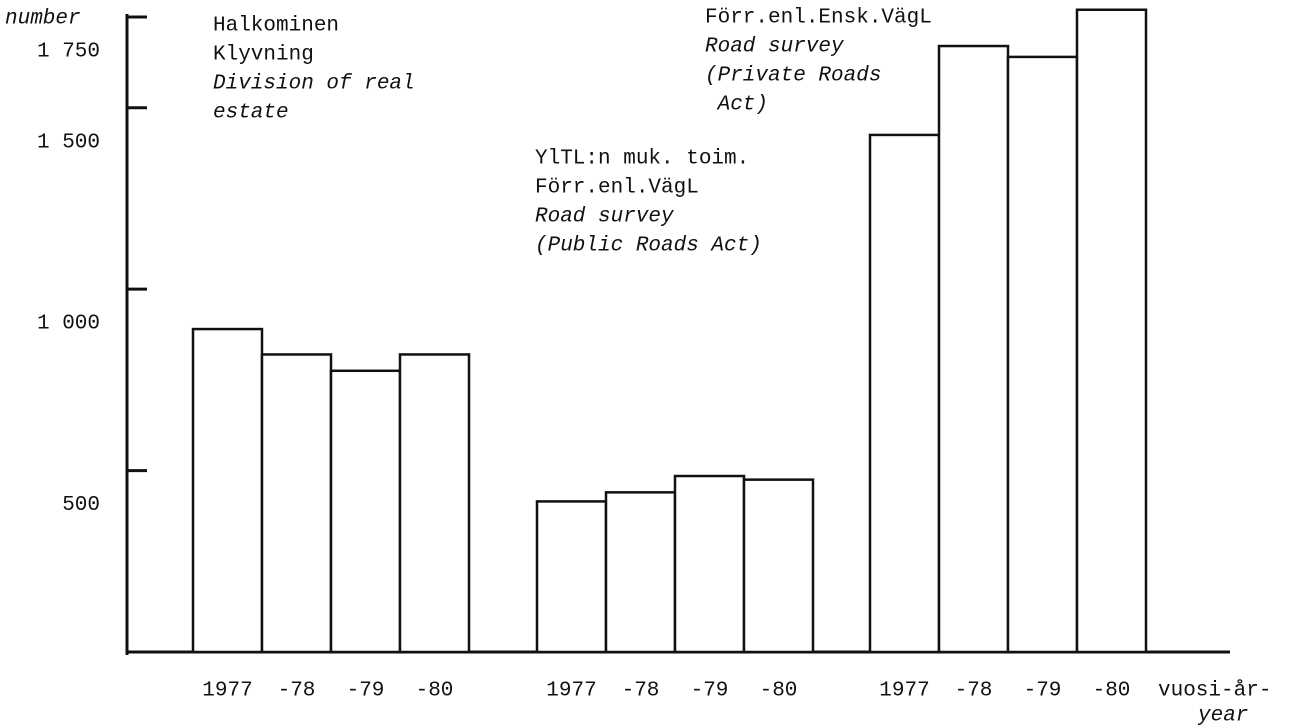 The height and width of the screenshot is (725, 1306). I want to click on group-label-english: Act), so click(736, 105).